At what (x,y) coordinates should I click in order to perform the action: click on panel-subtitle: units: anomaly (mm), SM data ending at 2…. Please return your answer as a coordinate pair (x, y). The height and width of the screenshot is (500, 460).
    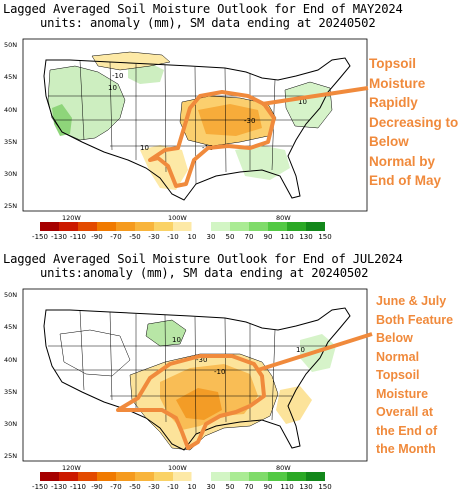
    Looking at the image, I should click on (208, 23).